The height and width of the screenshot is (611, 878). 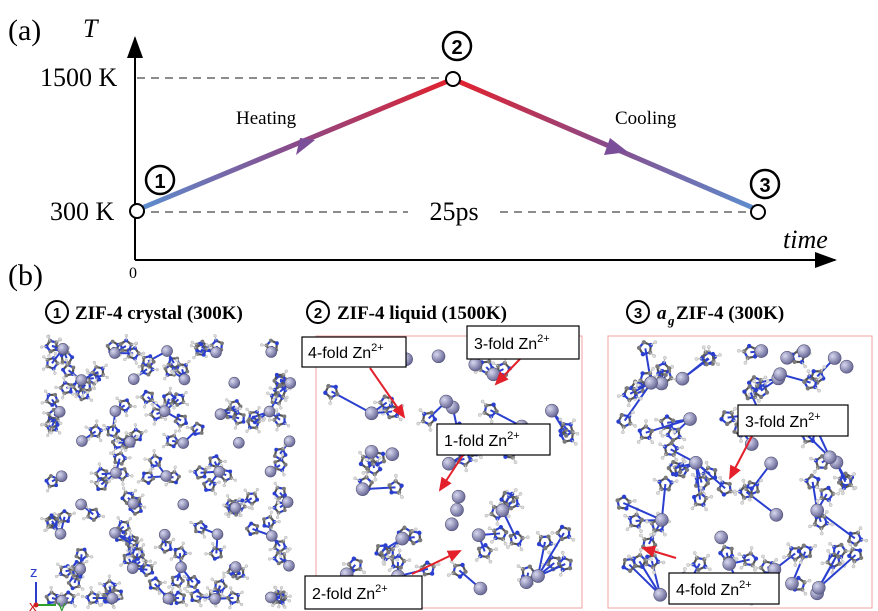 I want to click on stage-marker-1: 1, so click(x=160, y=180).